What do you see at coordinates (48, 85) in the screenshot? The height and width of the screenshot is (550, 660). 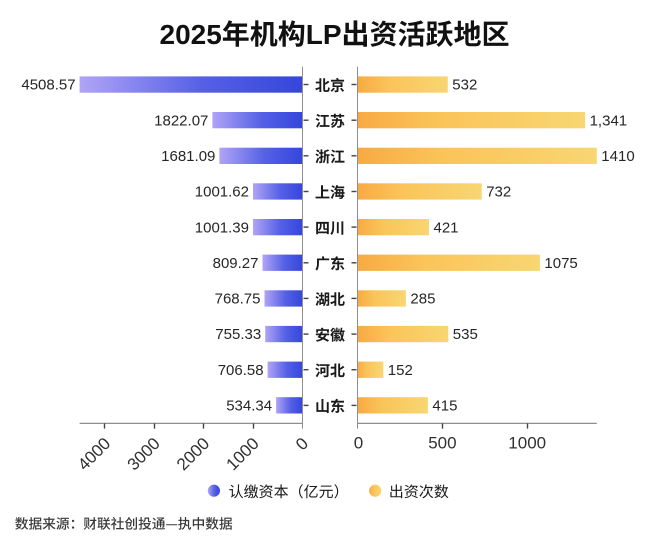 I see `svg-text: 4508.57` at bounding box center [48, 85].